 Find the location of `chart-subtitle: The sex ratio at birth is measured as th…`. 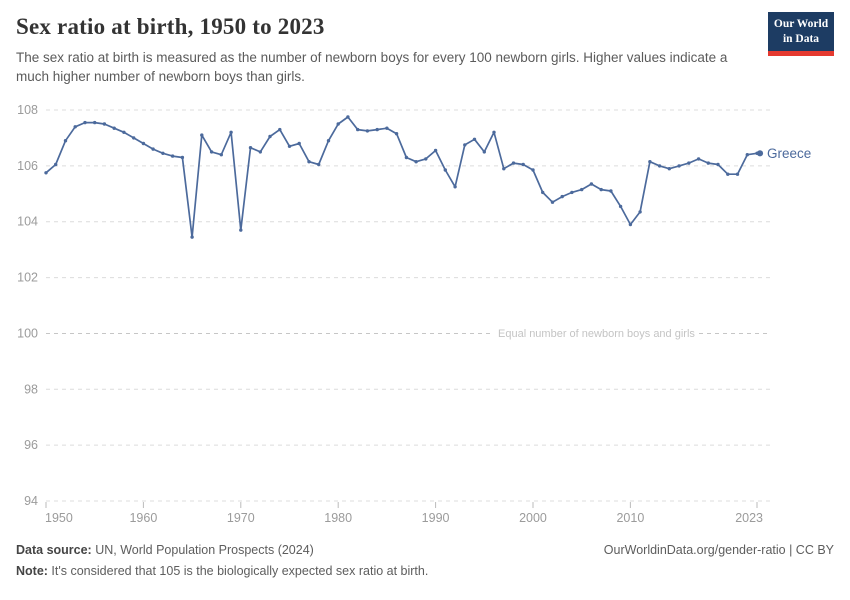

chart-subtitle: The sex ratio at birth is measured as th… is located at coordinates (372, 67).